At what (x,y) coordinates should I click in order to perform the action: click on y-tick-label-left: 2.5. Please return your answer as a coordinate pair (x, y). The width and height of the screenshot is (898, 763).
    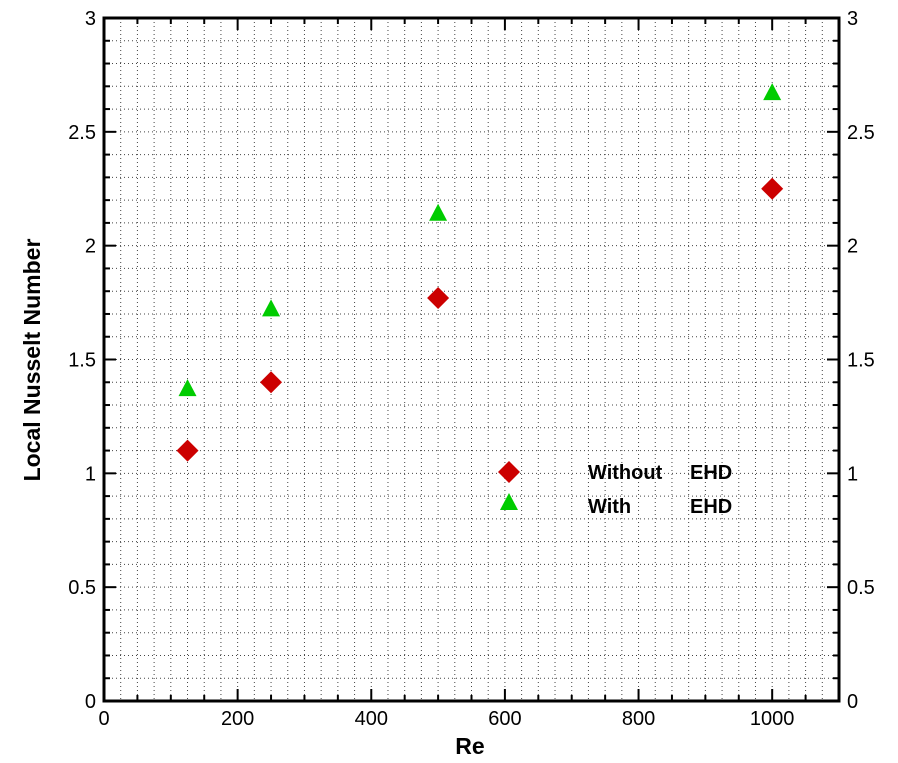
    Looking at the image, I should click on (82, 133).